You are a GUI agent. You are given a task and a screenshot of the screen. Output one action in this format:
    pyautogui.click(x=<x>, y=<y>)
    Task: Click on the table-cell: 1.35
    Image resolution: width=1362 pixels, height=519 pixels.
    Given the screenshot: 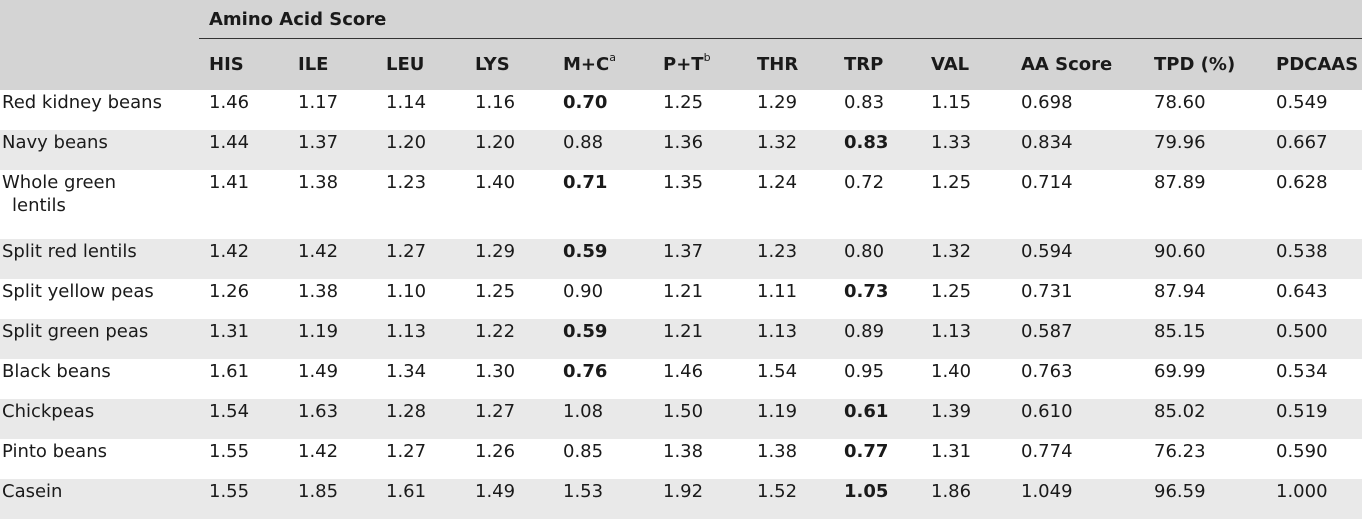 What is the action you would take?
    pyautogui.click(x=683, y=182)
    